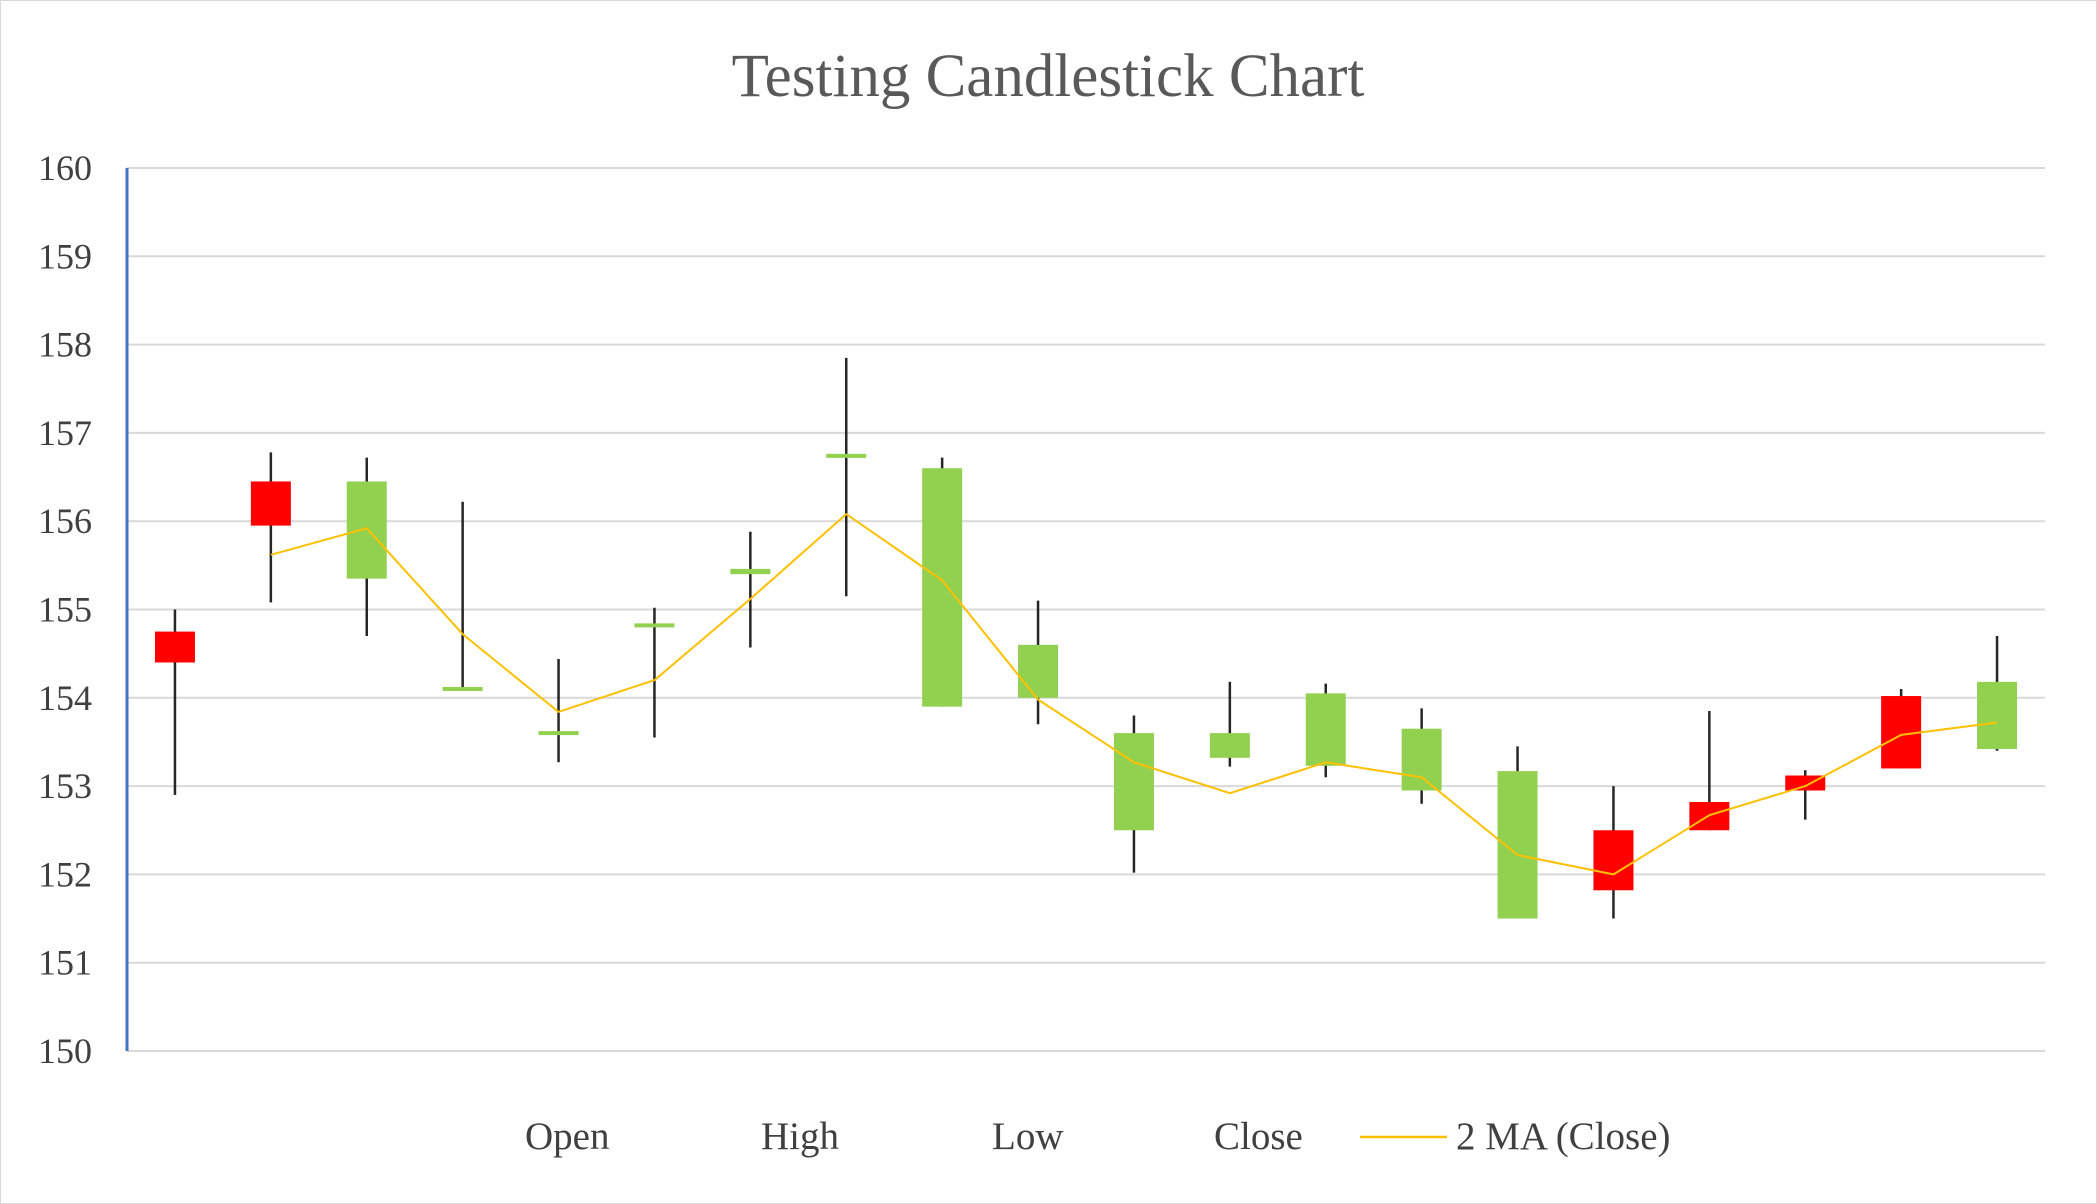 The height and width of the screenshot is (1204, 2097). I want to click on y-tick-label: 158, so click(65, 345).